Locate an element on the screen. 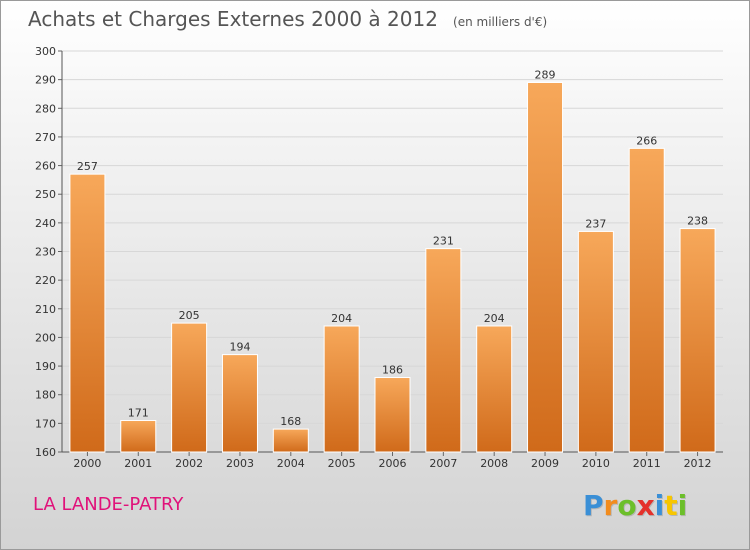 This screenshot has width=750, height=550. bar-2007 is located at coordinates (443, 350).